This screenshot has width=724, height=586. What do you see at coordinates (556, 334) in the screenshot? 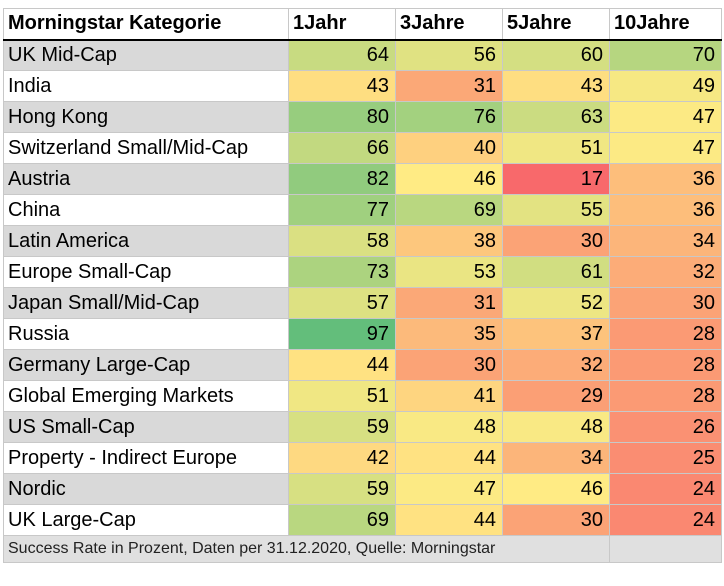
I see `heat-cell: 37` at bounding box center [556, 334].